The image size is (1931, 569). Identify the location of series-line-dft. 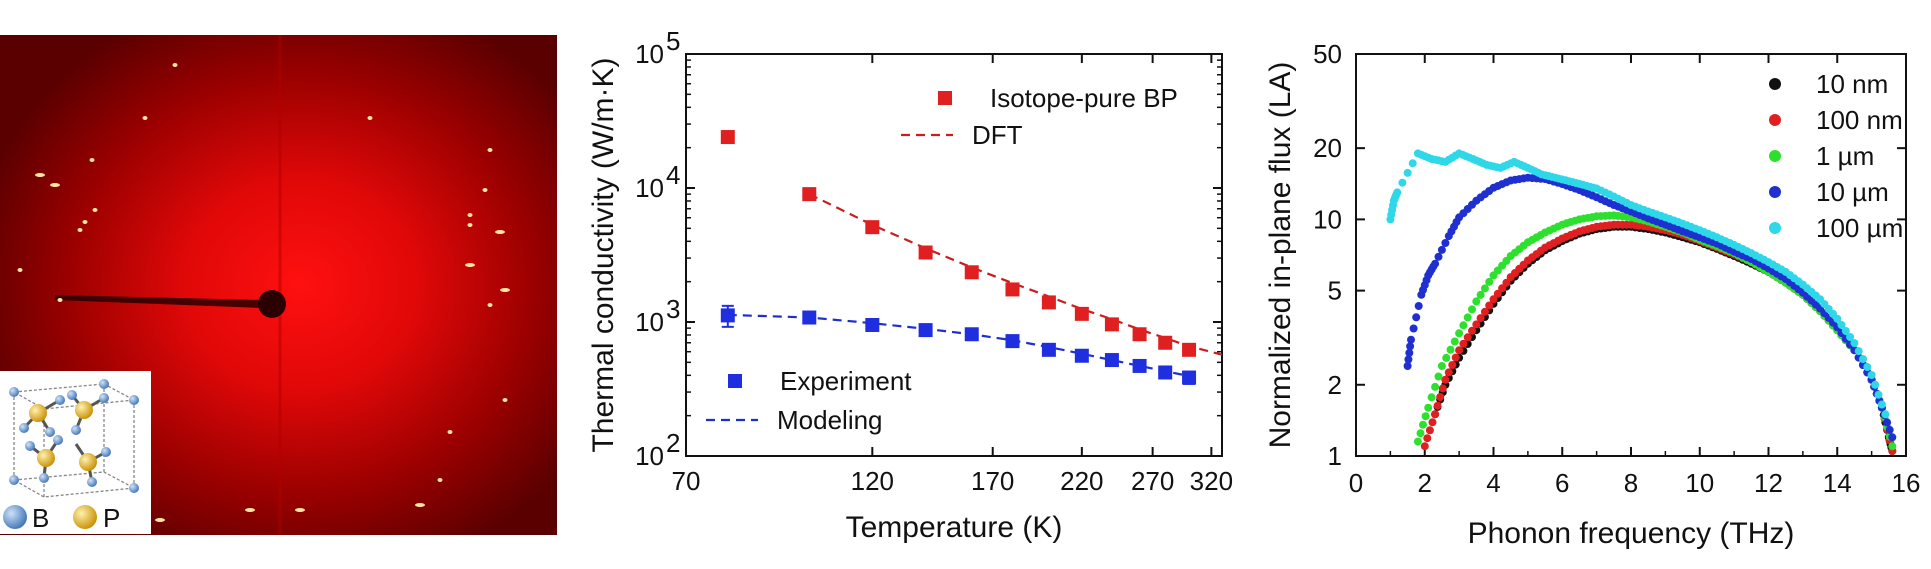
(1015, 274).